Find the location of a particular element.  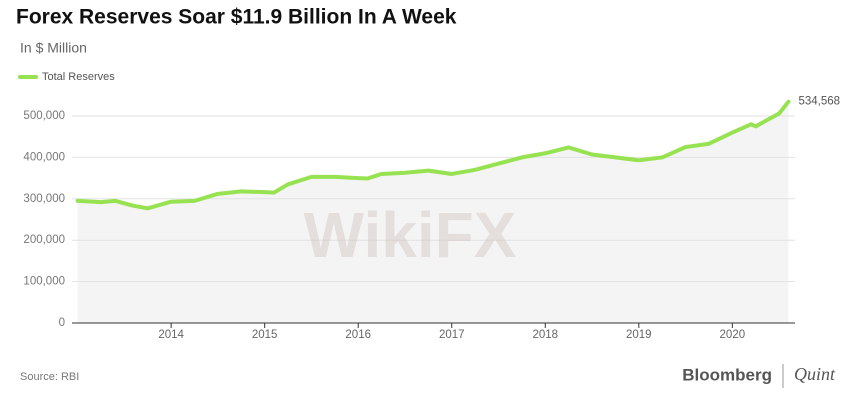

x-tick-label: 2017 is located at coordinates (452, 335).